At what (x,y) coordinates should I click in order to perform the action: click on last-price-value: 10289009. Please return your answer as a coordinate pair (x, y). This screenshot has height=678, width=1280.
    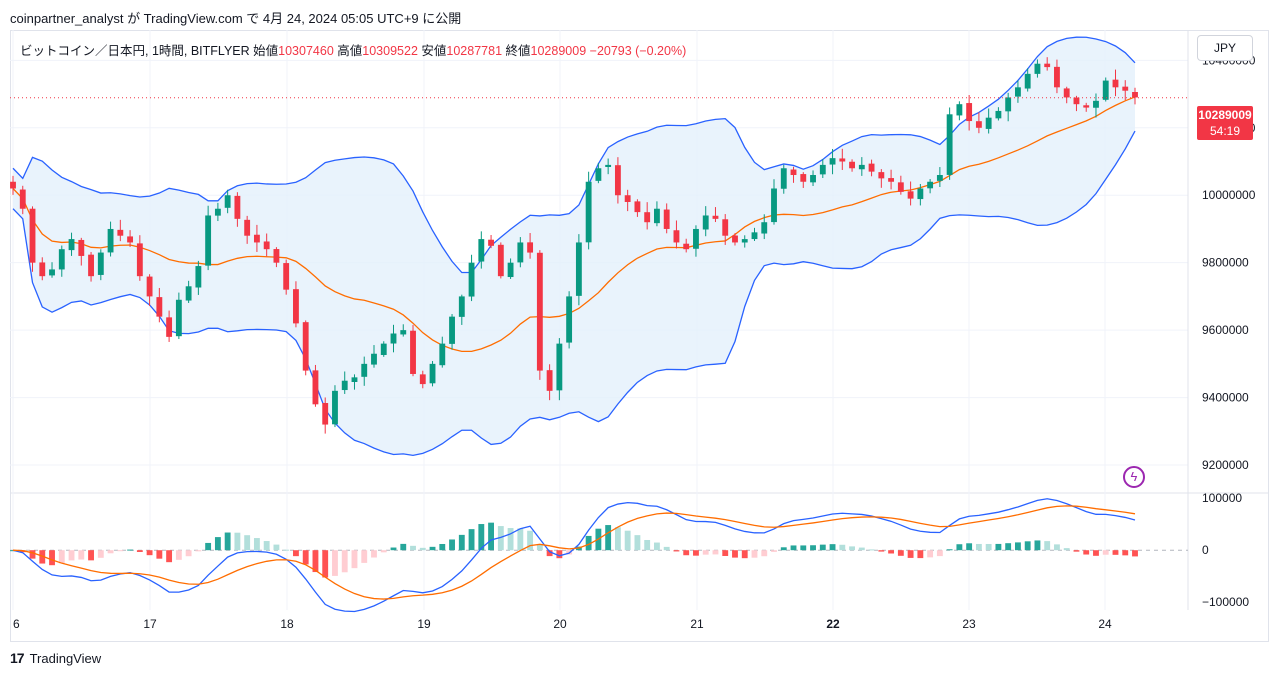
    Looking at the image, I should click on (1225, 115).